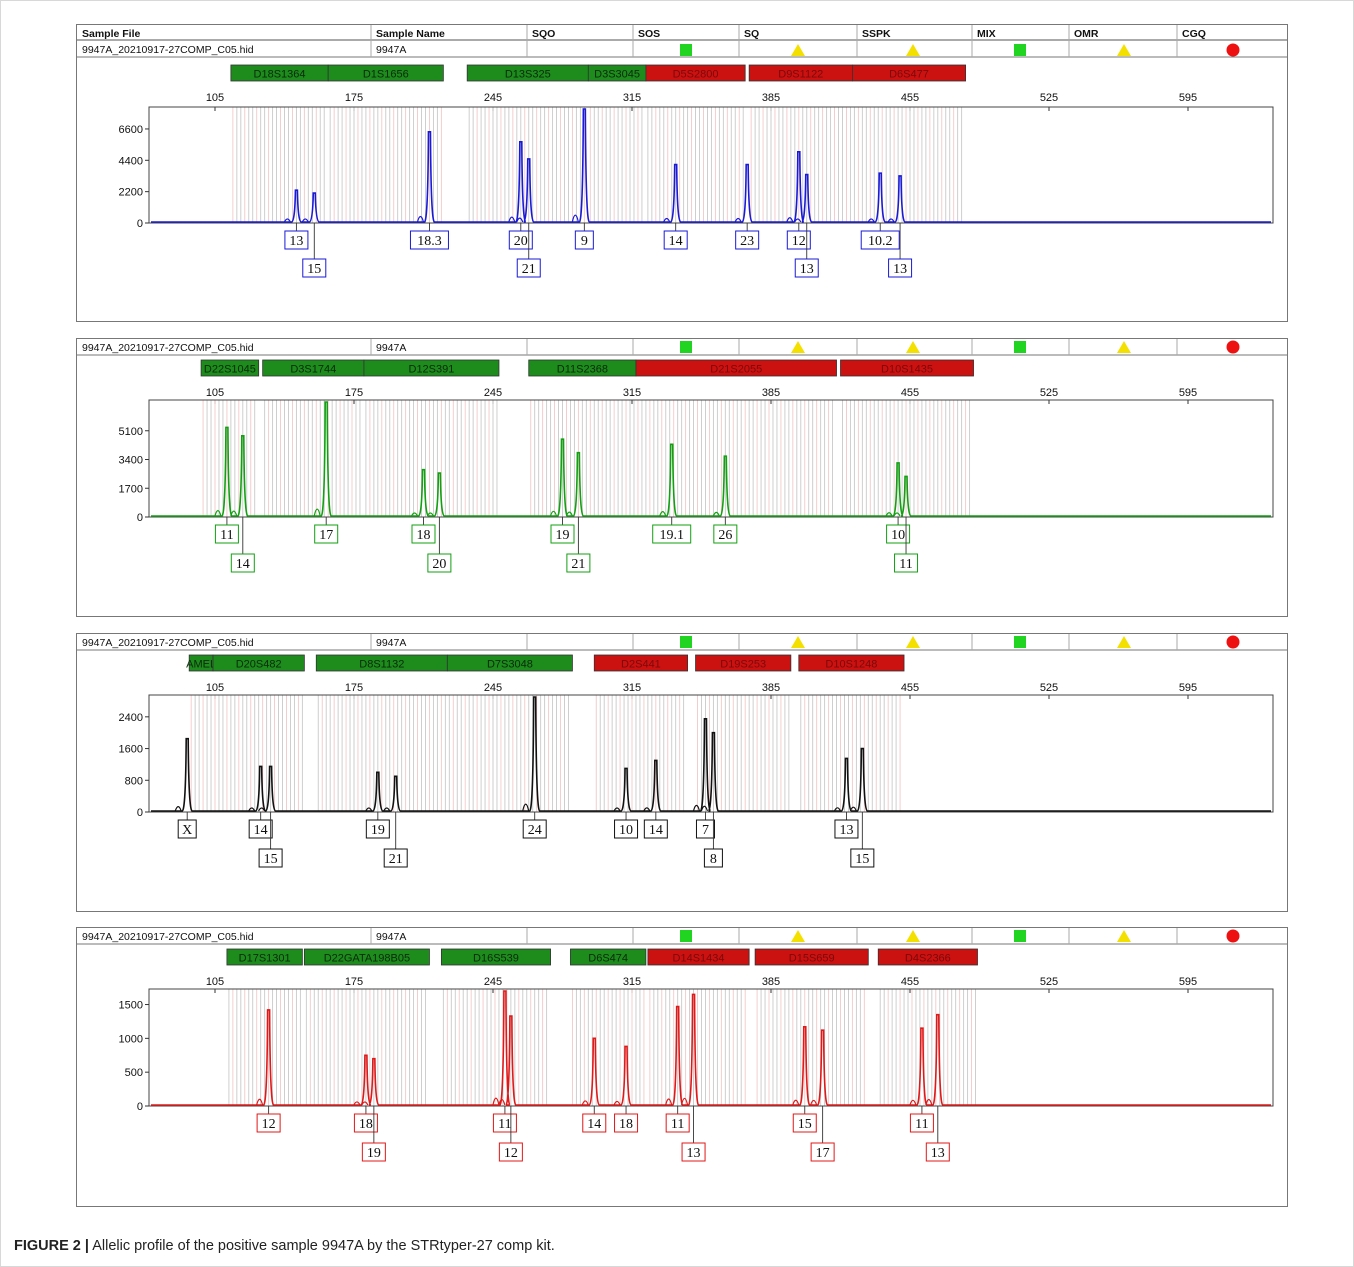 This screenshot has width=1354, height=1267. Describe the element at coordinates (187, 830) in the screenshot. I see `allele-call-label: X` at that location.